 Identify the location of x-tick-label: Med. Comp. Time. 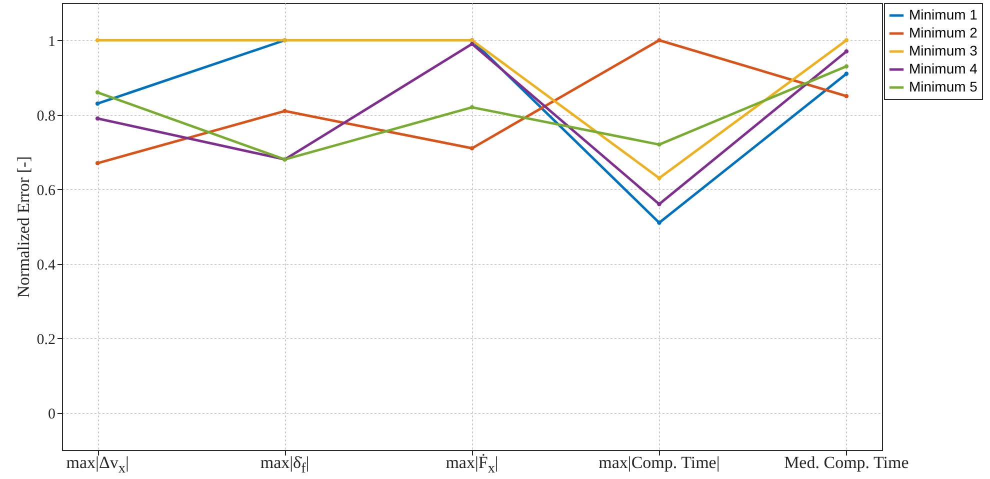
(846, 463).